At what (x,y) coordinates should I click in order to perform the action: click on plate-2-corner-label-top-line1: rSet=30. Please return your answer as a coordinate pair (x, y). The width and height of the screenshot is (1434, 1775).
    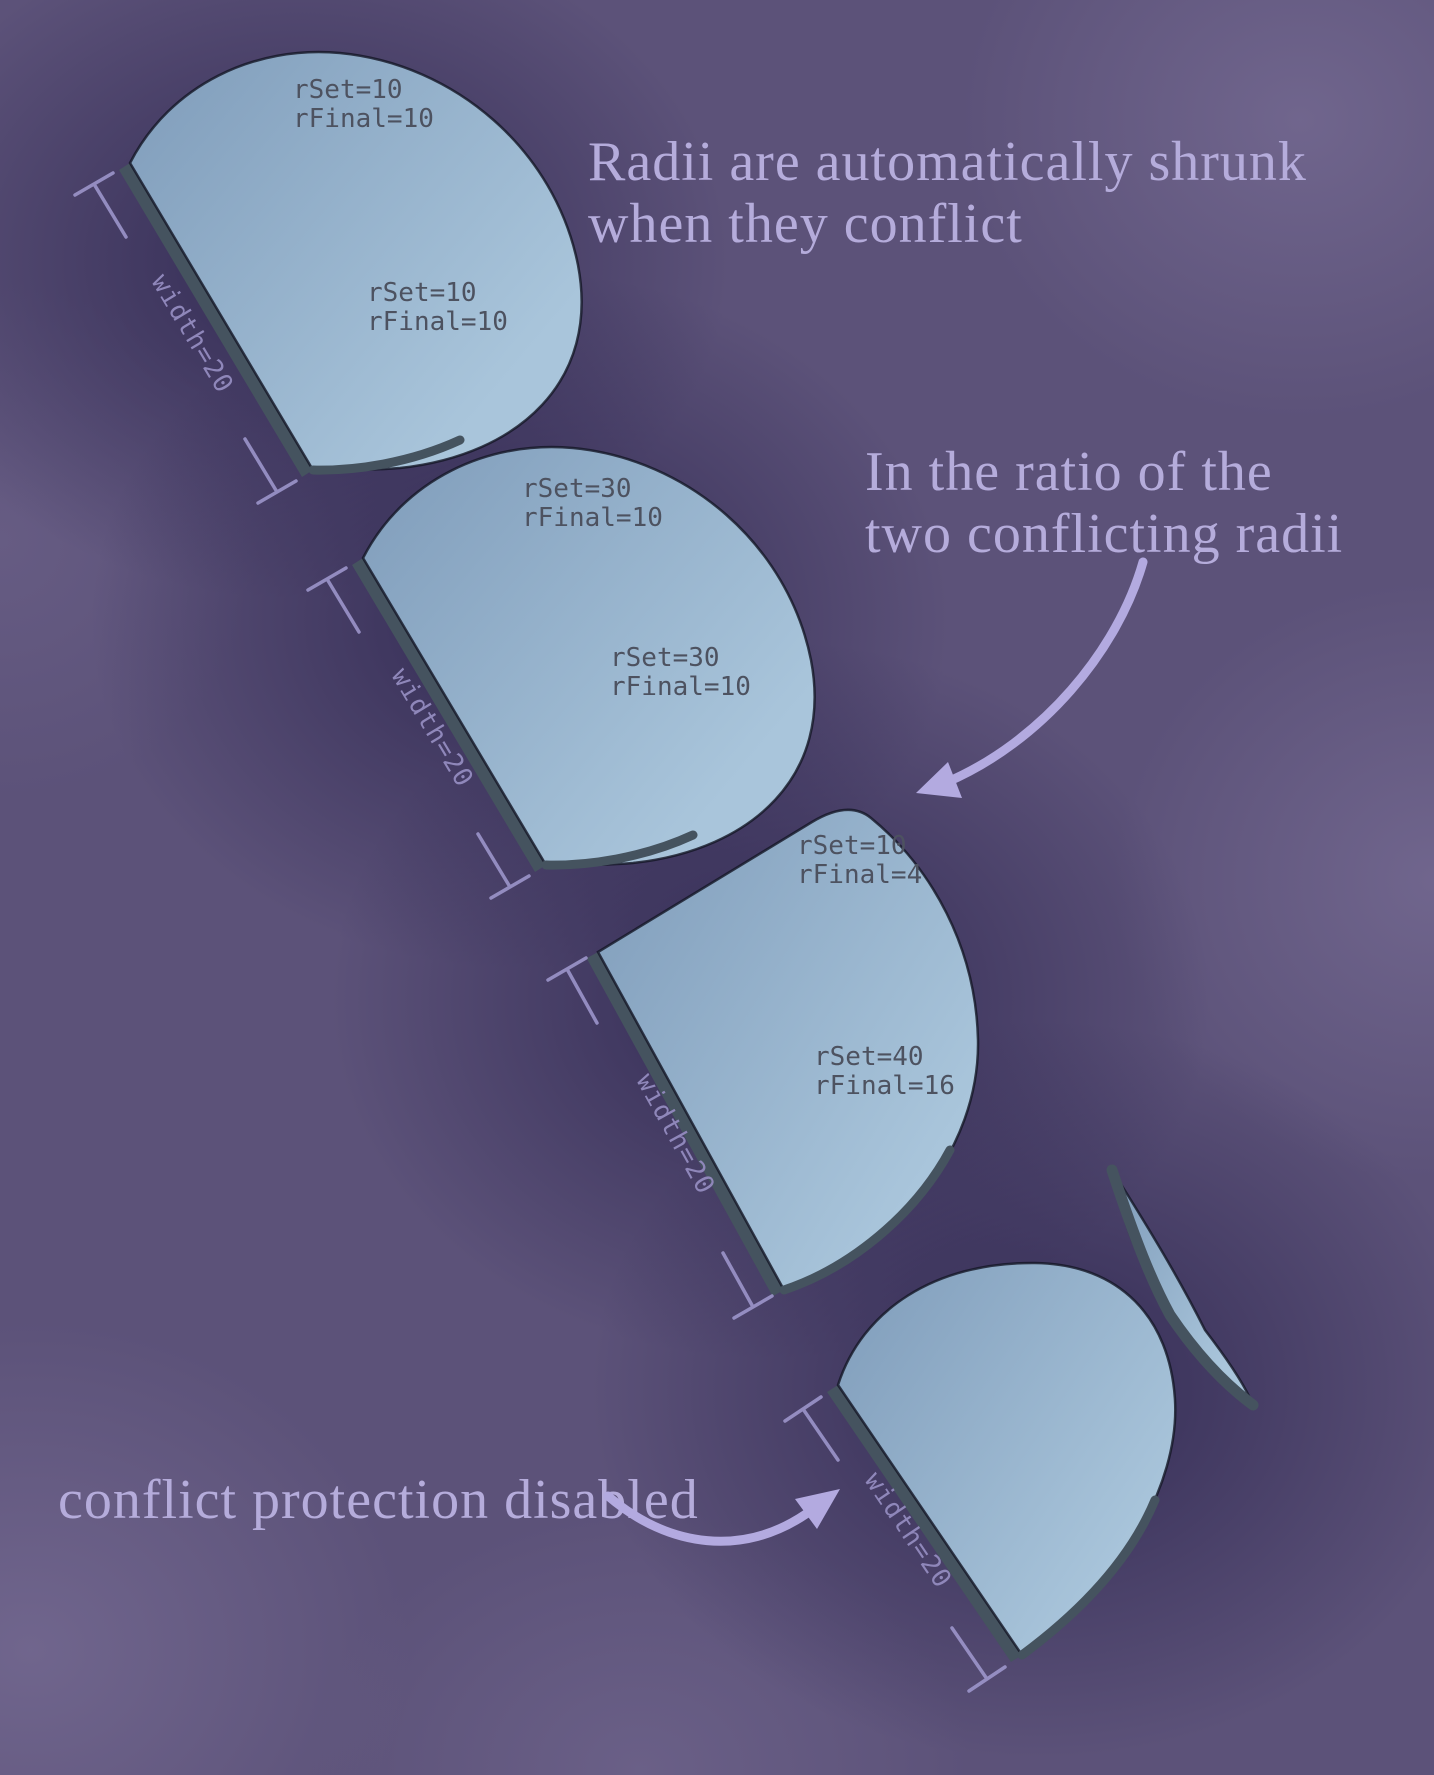
    Looking at the image, I should click on (577, 489).